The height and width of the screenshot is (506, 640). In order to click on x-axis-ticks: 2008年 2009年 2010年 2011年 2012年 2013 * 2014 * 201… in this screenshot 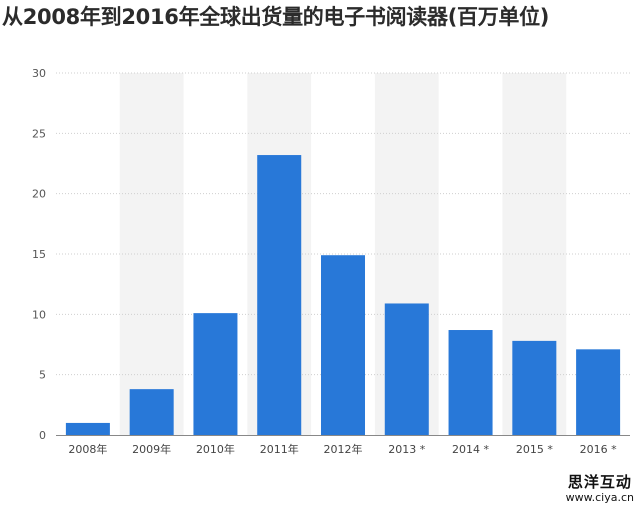, I will do `click(342, 449)`.